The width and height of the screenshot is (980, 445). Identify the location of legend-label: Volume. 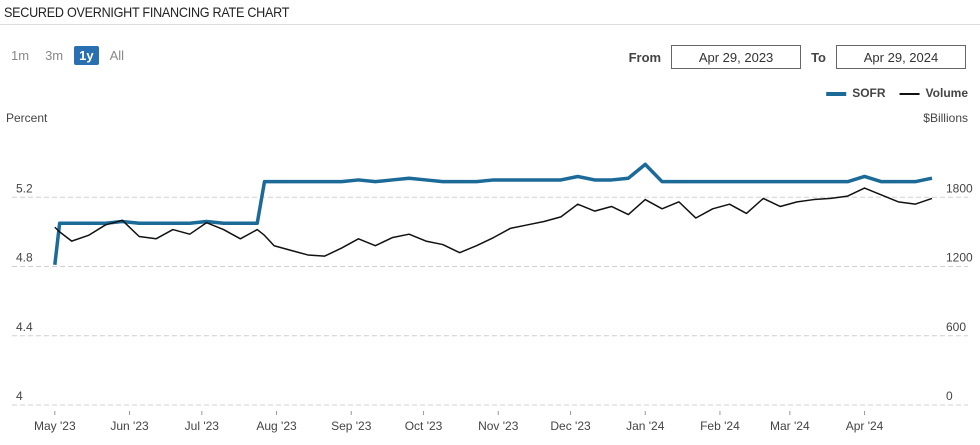
(947, 93).